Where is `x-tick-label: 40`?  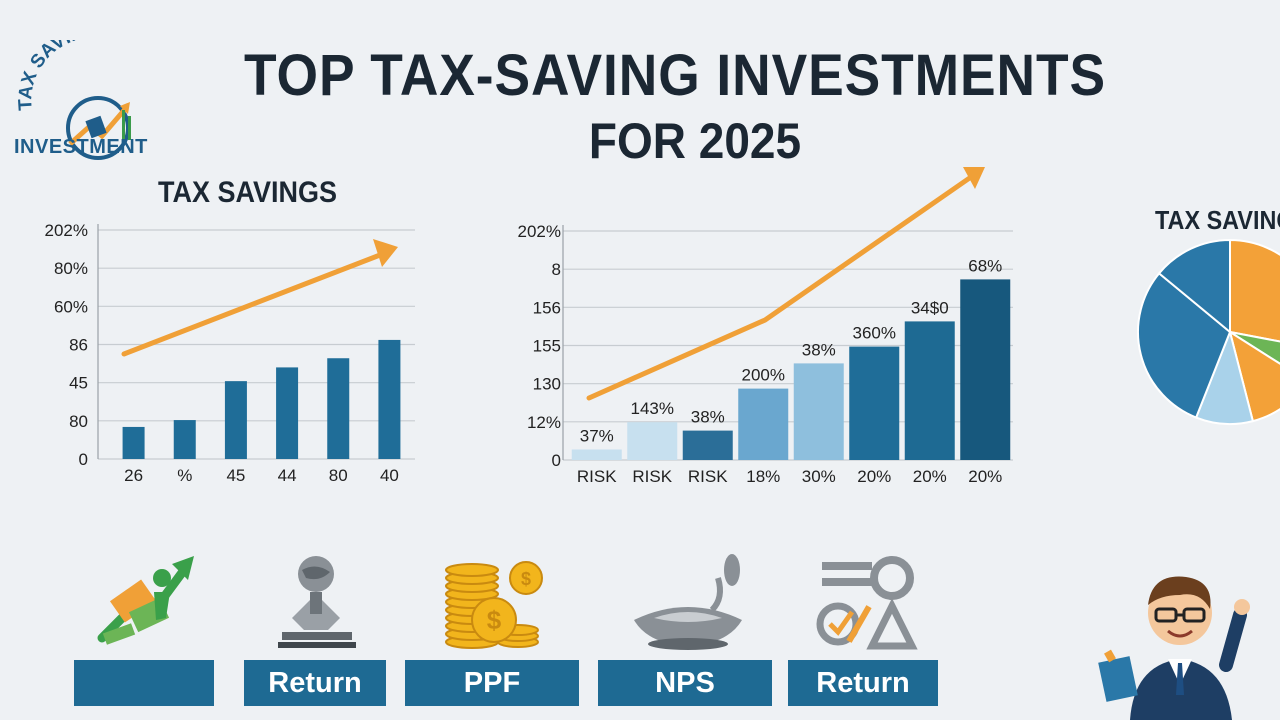
x-tick-label: 40 is located at coordinates (389, 475).